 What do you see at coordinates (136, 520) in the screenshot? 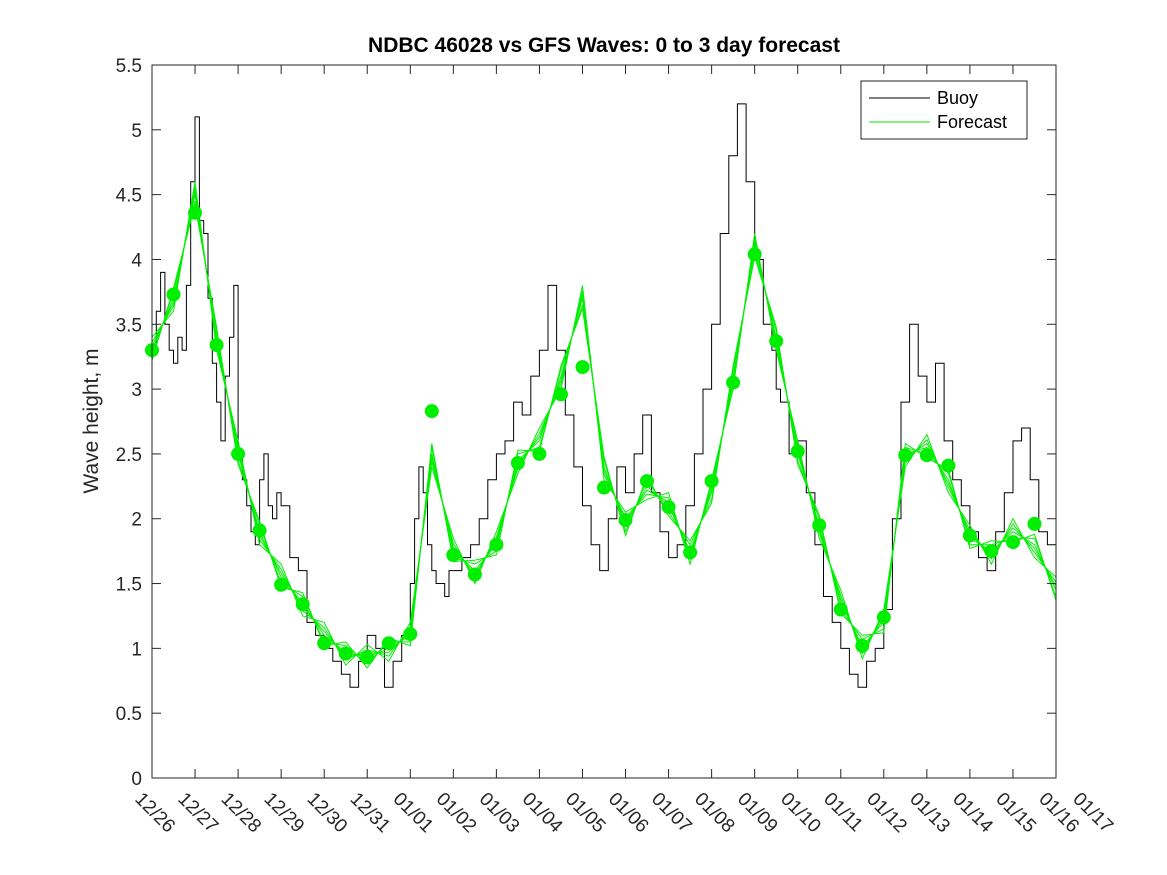
I see `y-tick-label: 2` at bounding box center [136, 520].